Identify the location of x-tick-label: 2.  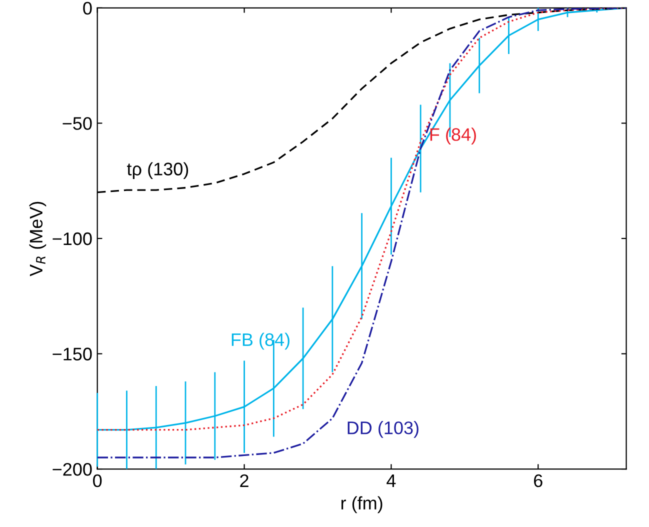
(244, 480).